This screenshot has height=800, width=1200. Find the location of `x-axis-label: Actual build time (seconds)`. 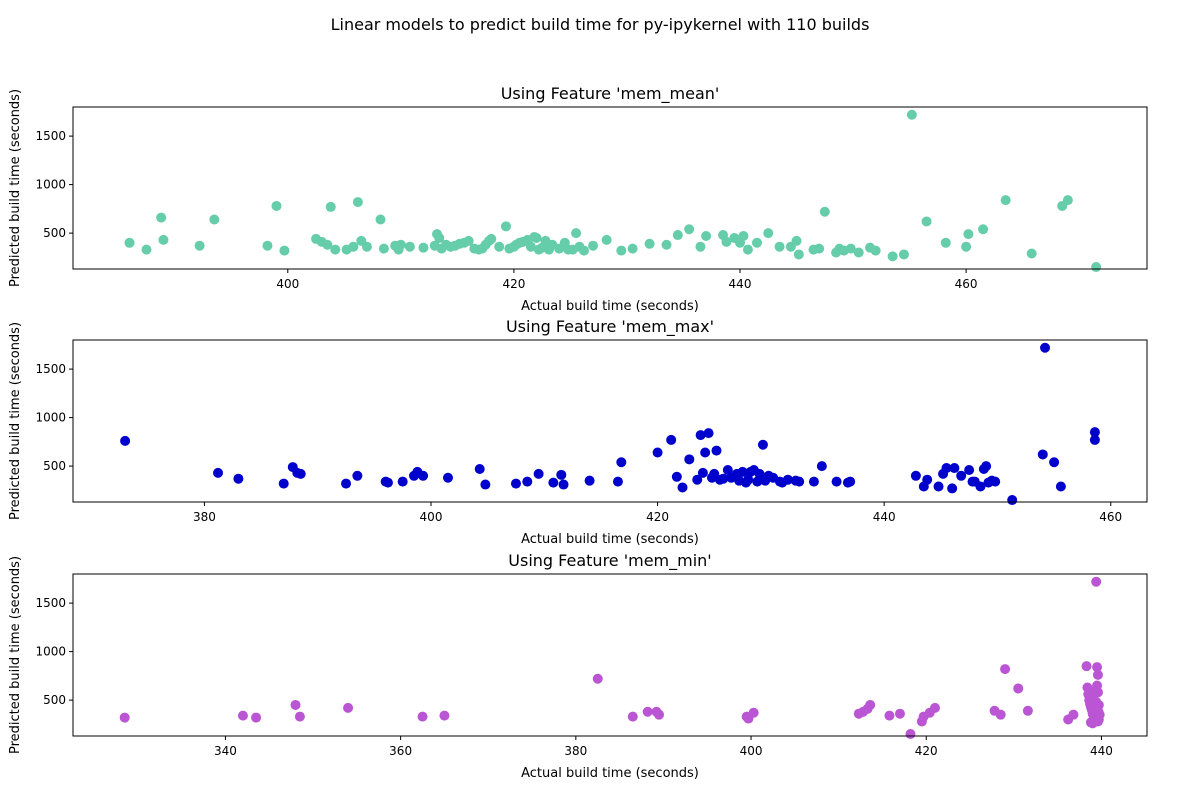

x-axis-label: Actual build time (seconds) is located at coordinates (610, 773).